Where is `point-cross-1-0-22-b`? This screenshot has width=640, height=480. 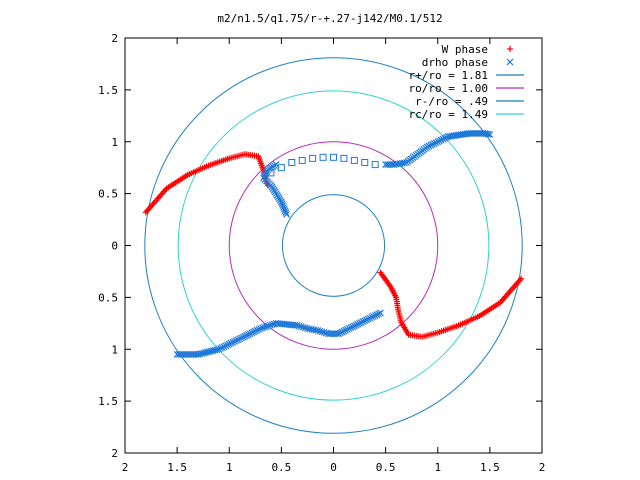
point-cross-1-0-22-b is located at coordinates (220, 348).